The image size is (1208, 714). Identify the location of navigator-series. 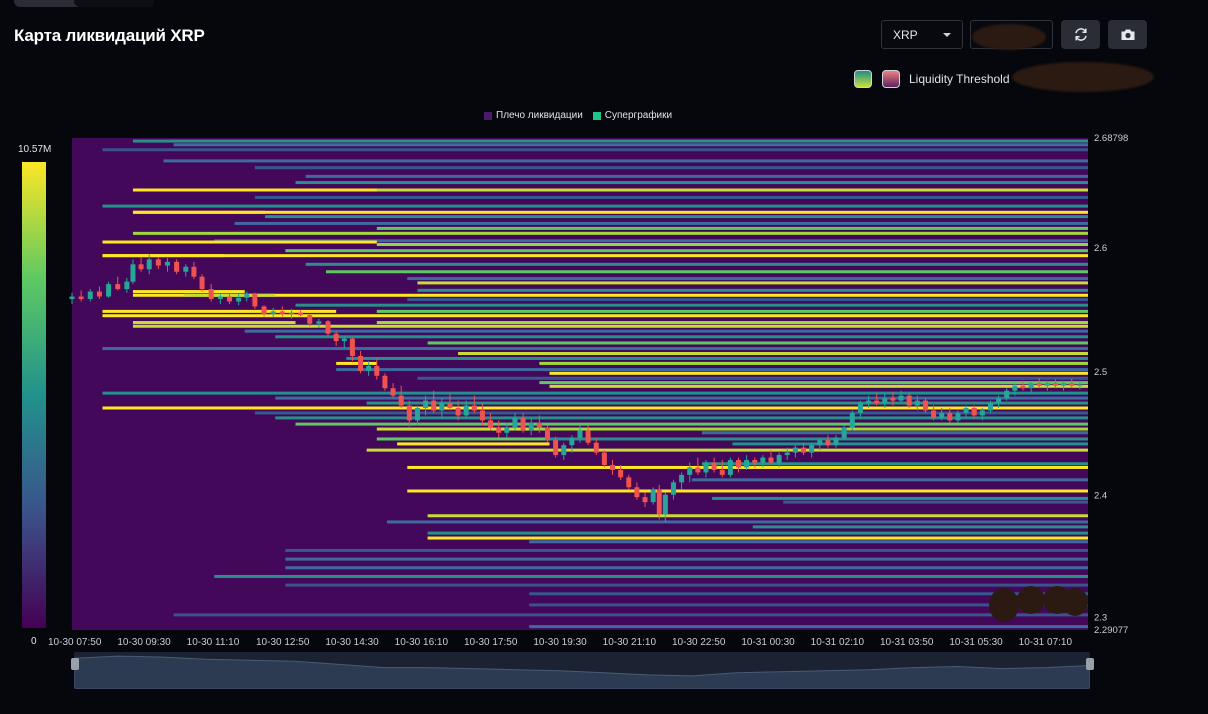
(582, 672).